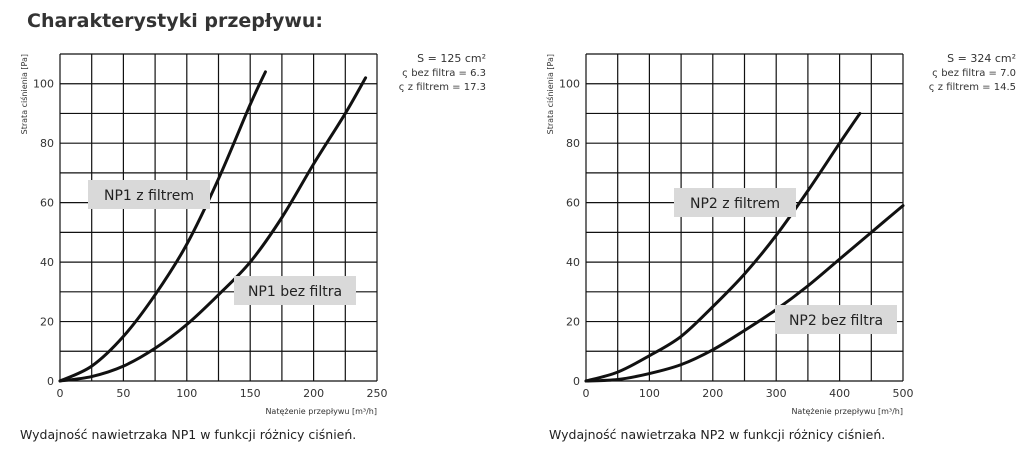 The height and width of the screenshot is (450, 1032). What do you see at coordinates (776, 393) in the screenshot?
I see `x-tick-label: 300` at bounding box center [776, 393].